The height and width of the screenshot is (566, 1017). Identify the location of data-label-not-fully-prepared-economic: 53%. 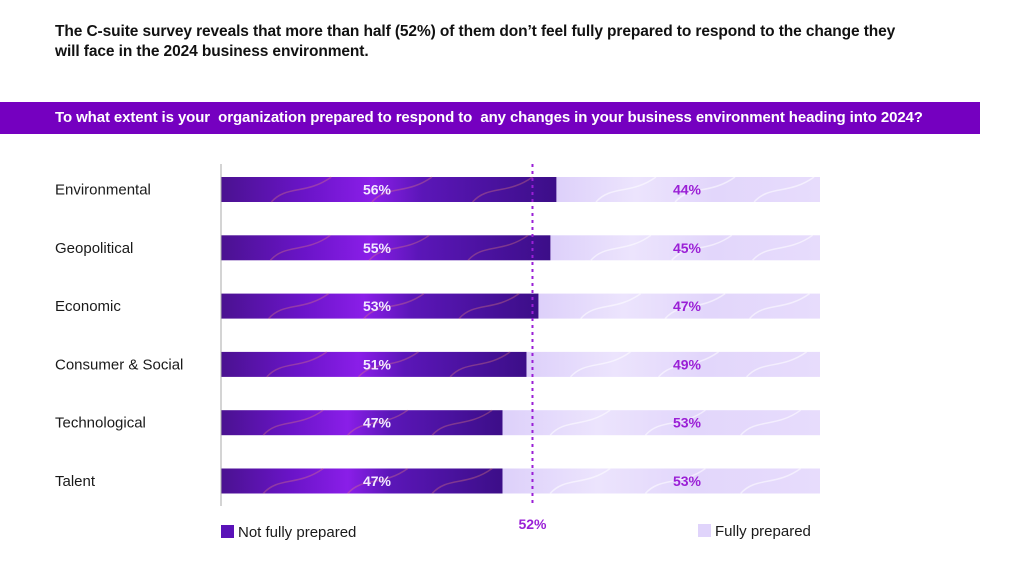
(377, 306).